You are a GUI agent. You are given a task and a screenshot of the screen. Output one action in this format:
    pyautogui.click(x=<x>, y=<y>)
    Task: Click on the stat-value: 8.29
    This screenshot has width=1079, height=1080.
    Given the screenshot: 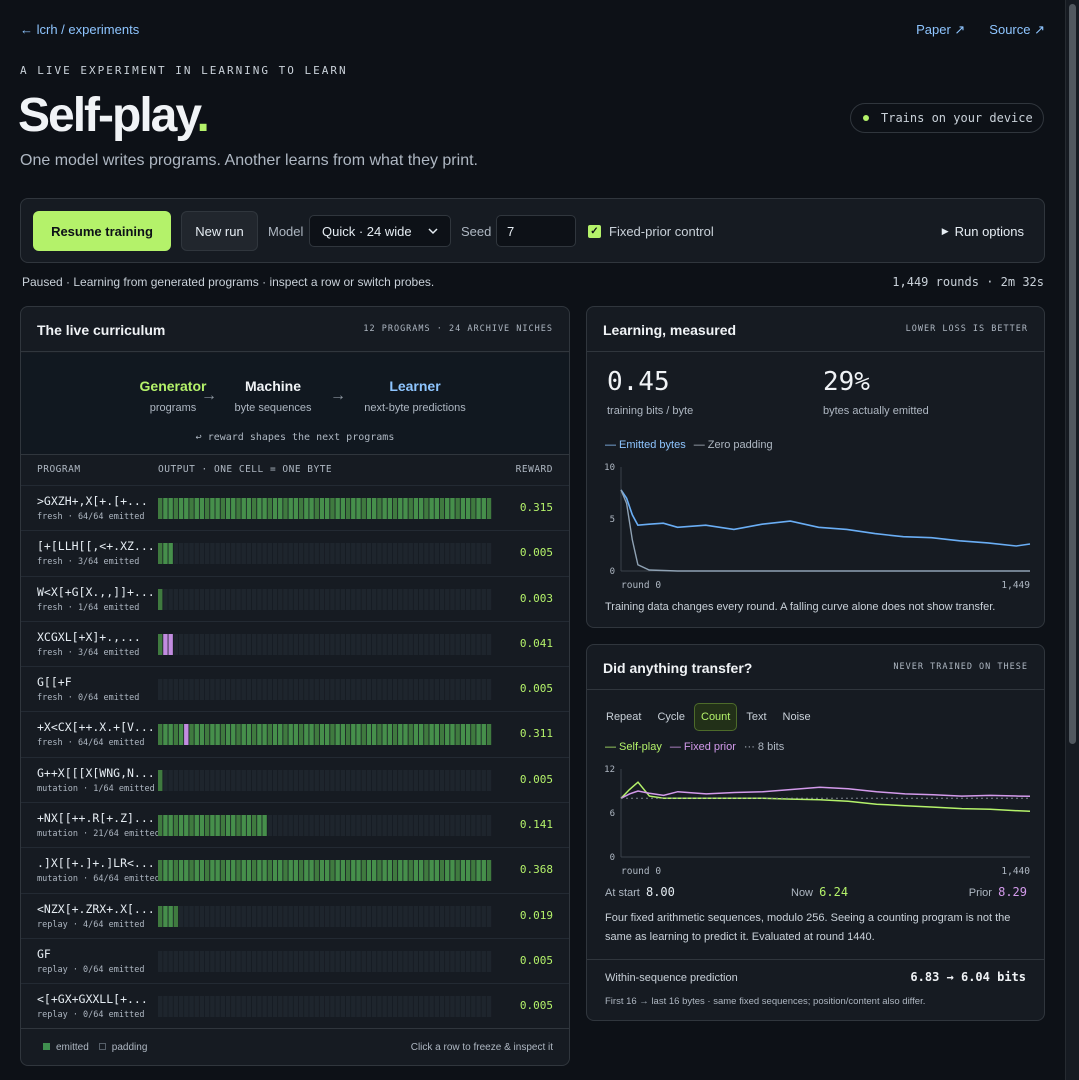 What is the action you would take?
    pyautogui.click(x=1012, y=892)
    